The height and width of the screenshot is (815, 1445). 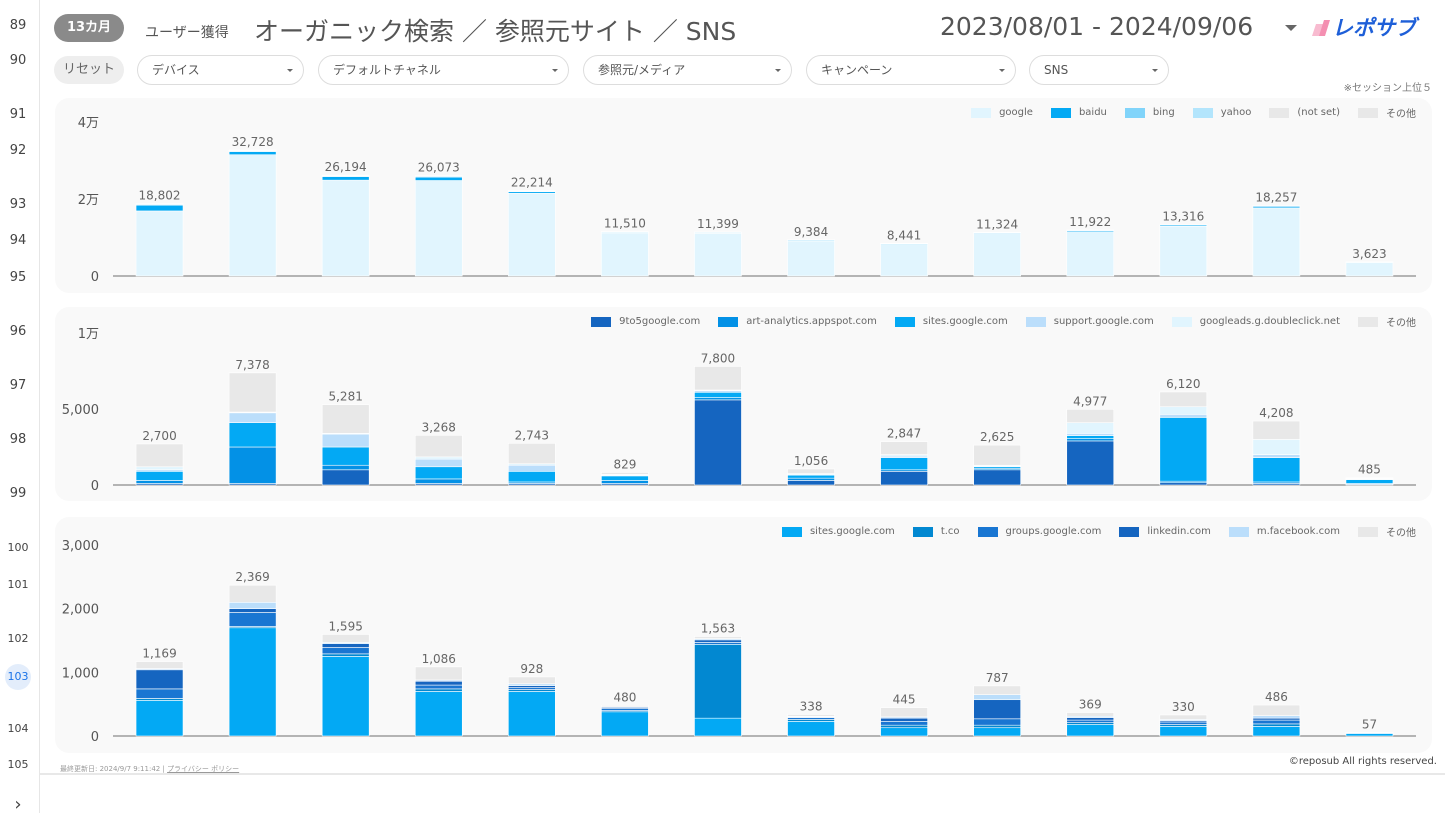 I want to click on row-number: 91, so click(x=18, y=114).